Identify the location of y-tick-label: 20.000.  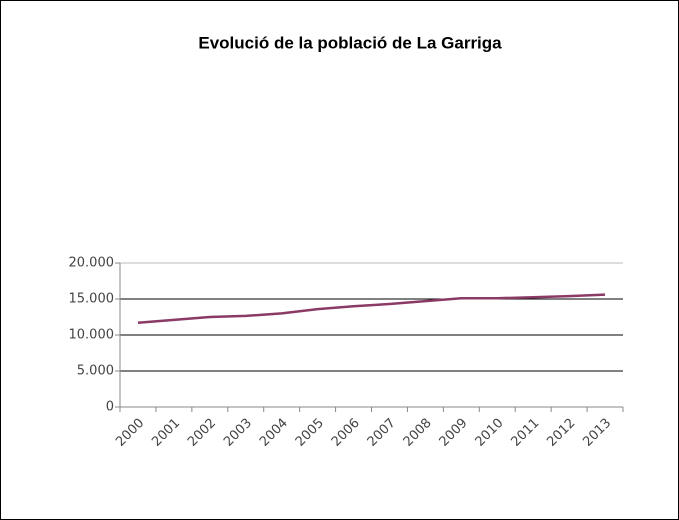
(92, 263).